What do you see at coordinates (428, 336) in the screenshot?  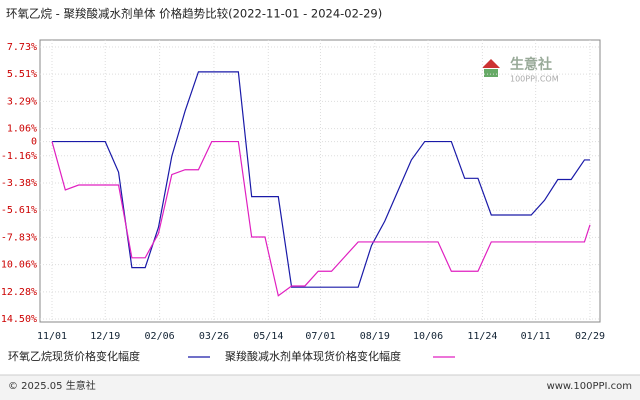 I see `x-tick-label: 10/06` at bounding box center [428, 336].